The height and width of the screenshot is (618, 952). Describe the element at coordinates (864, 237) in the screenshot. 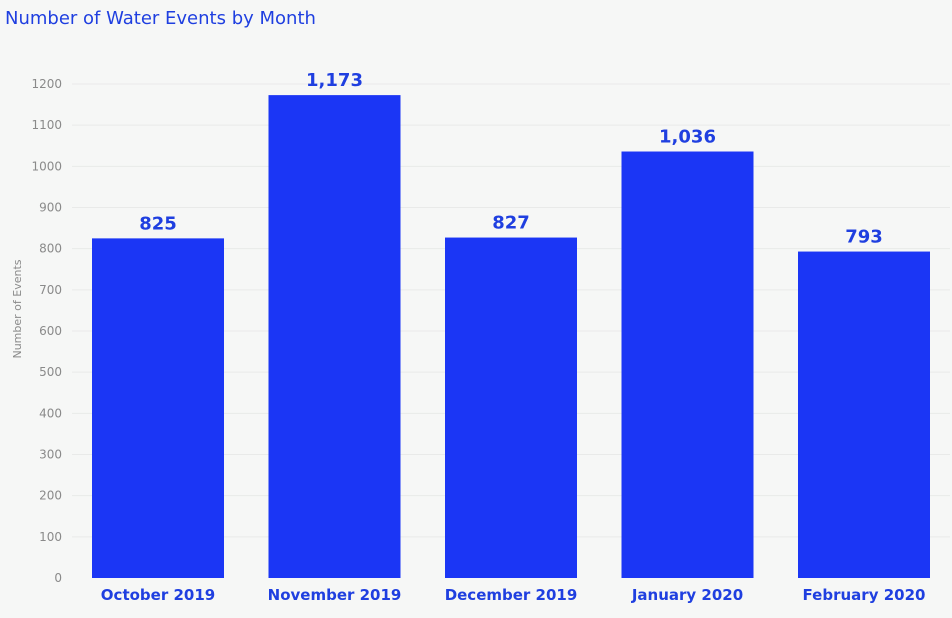

I see `bar-data-label: 793` at that location.